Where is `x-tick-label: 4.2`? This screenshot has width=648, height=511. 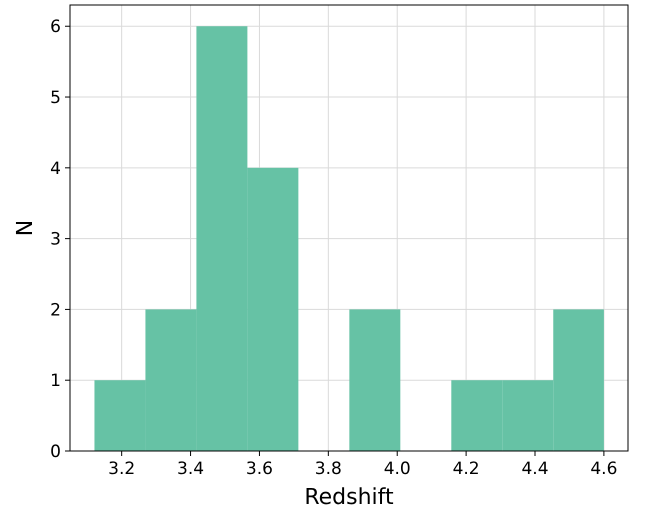 x-tick-label: 4.2 is located at coordinates (466, 469).